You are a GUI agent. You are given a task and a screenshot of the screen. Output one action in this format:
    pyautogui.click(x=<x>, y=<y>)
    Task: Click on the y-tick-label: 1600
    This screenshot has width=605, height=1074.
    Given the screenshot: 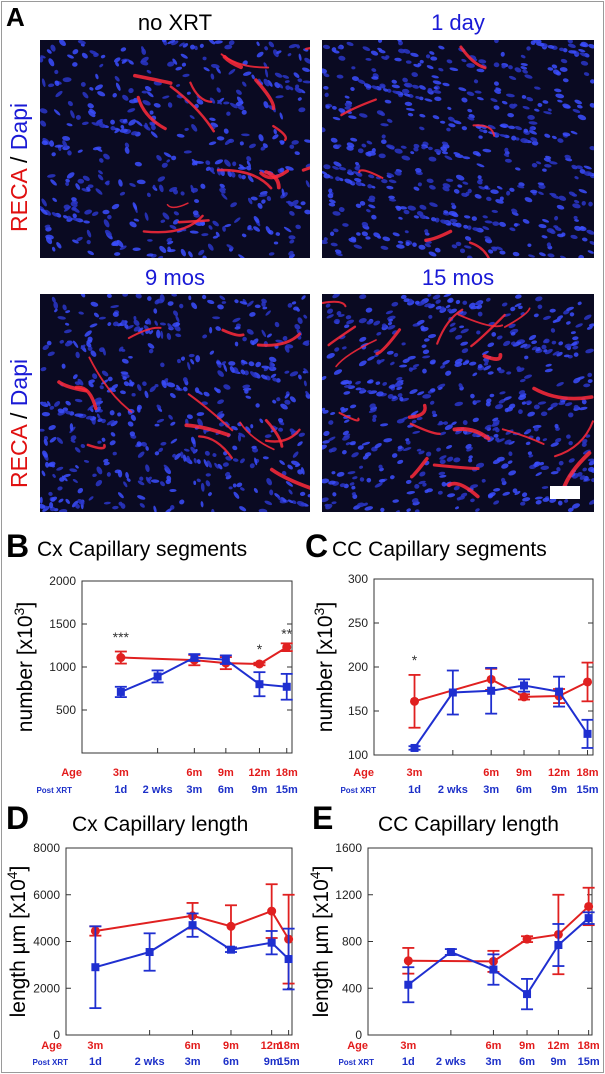 What is the action you would take?
    pyautogui.click(x=348, y=848)
    